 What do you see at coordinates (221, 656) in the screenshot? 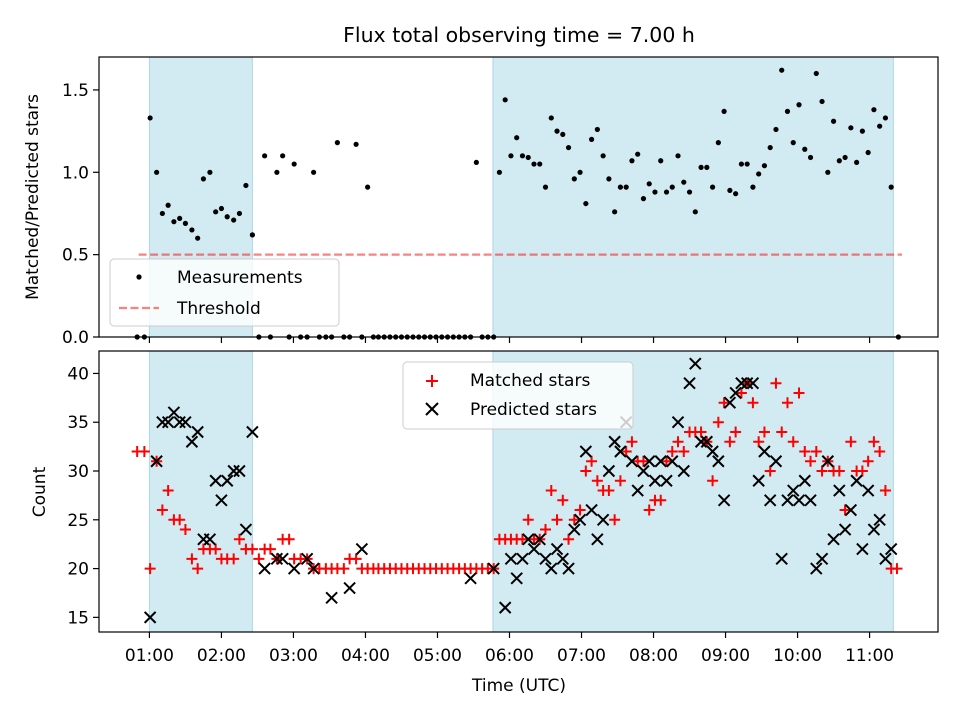
I see `x-tick-label: 02:00` at bounding box center [221, 656].